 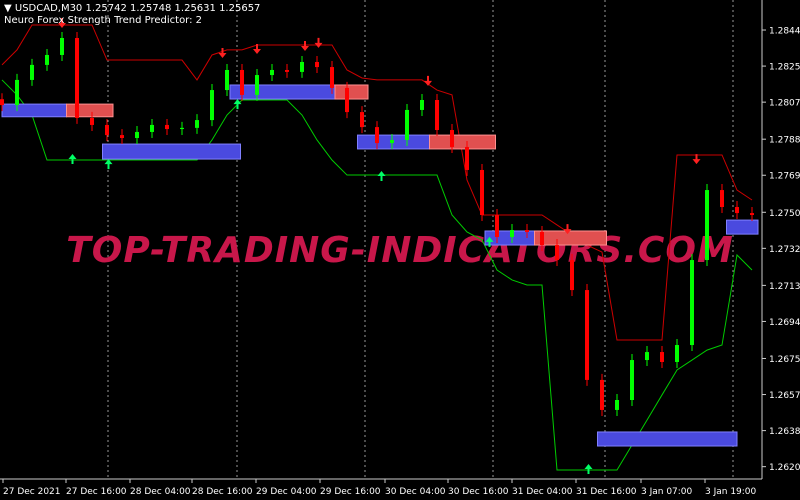 What do you see at coordinates (222, 492) in the screenshot?
I see `time-tick-label: 28 Dec 16:00` at bounding box center [222, 492].